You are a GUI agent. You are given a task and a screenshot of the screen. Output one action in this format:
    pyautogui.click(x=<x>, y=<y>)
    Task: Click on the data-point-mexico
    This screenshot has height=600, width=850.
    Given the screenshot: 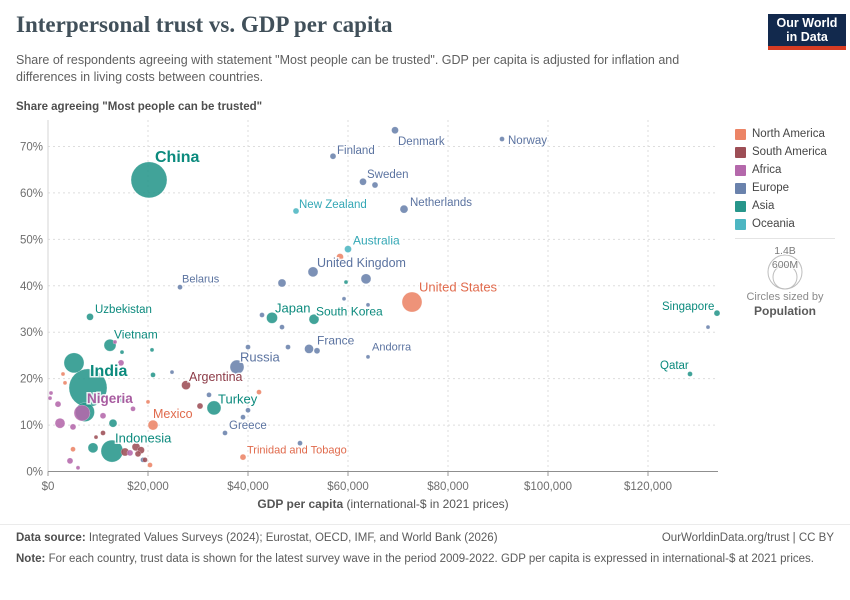 What is the action you would take?
    pyautogui.click(x=153, y=425)
    